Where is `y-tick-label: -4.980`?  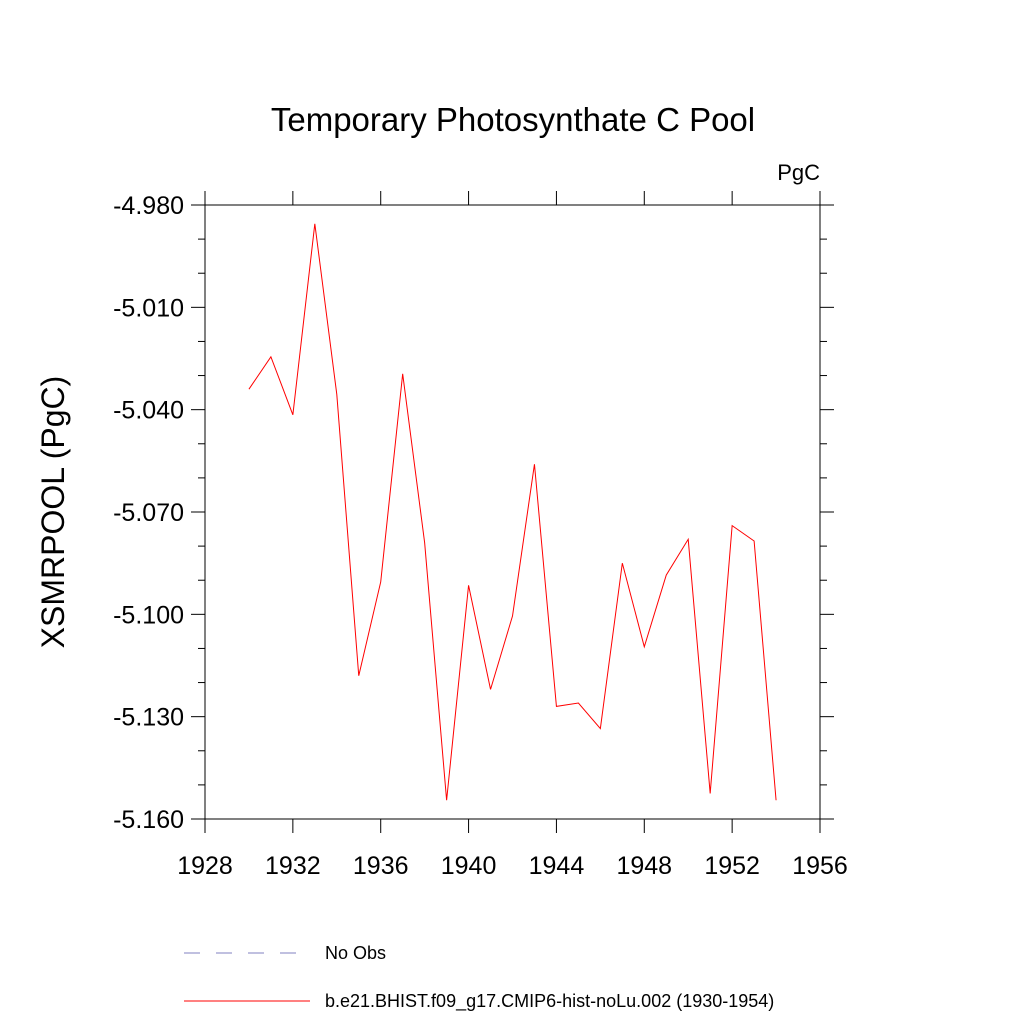 y-tick-label: -4.980 is located at coordinates (148, 206).